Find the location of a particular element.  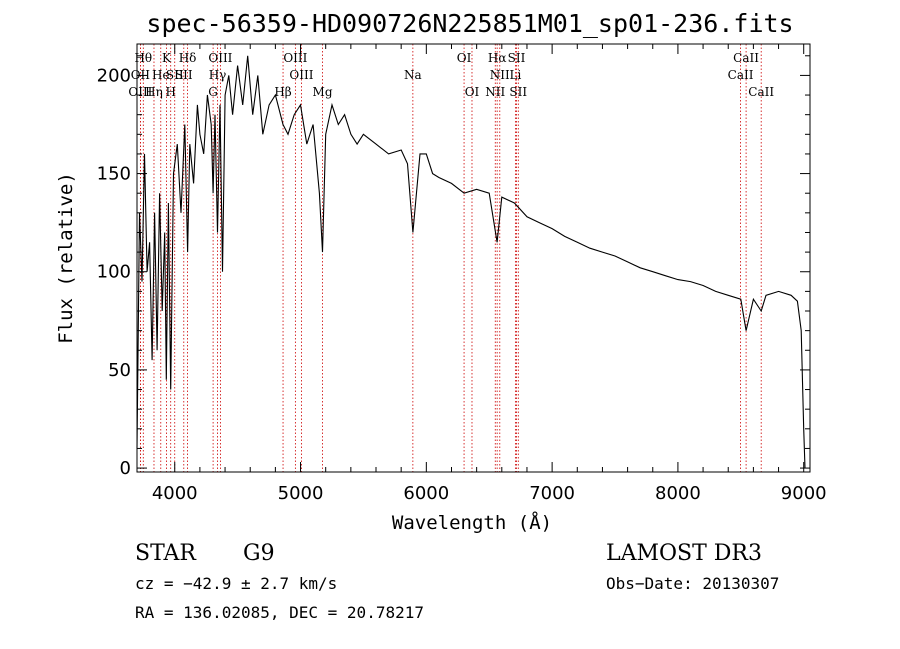

line-label: K is located at coordinates (167, 58).